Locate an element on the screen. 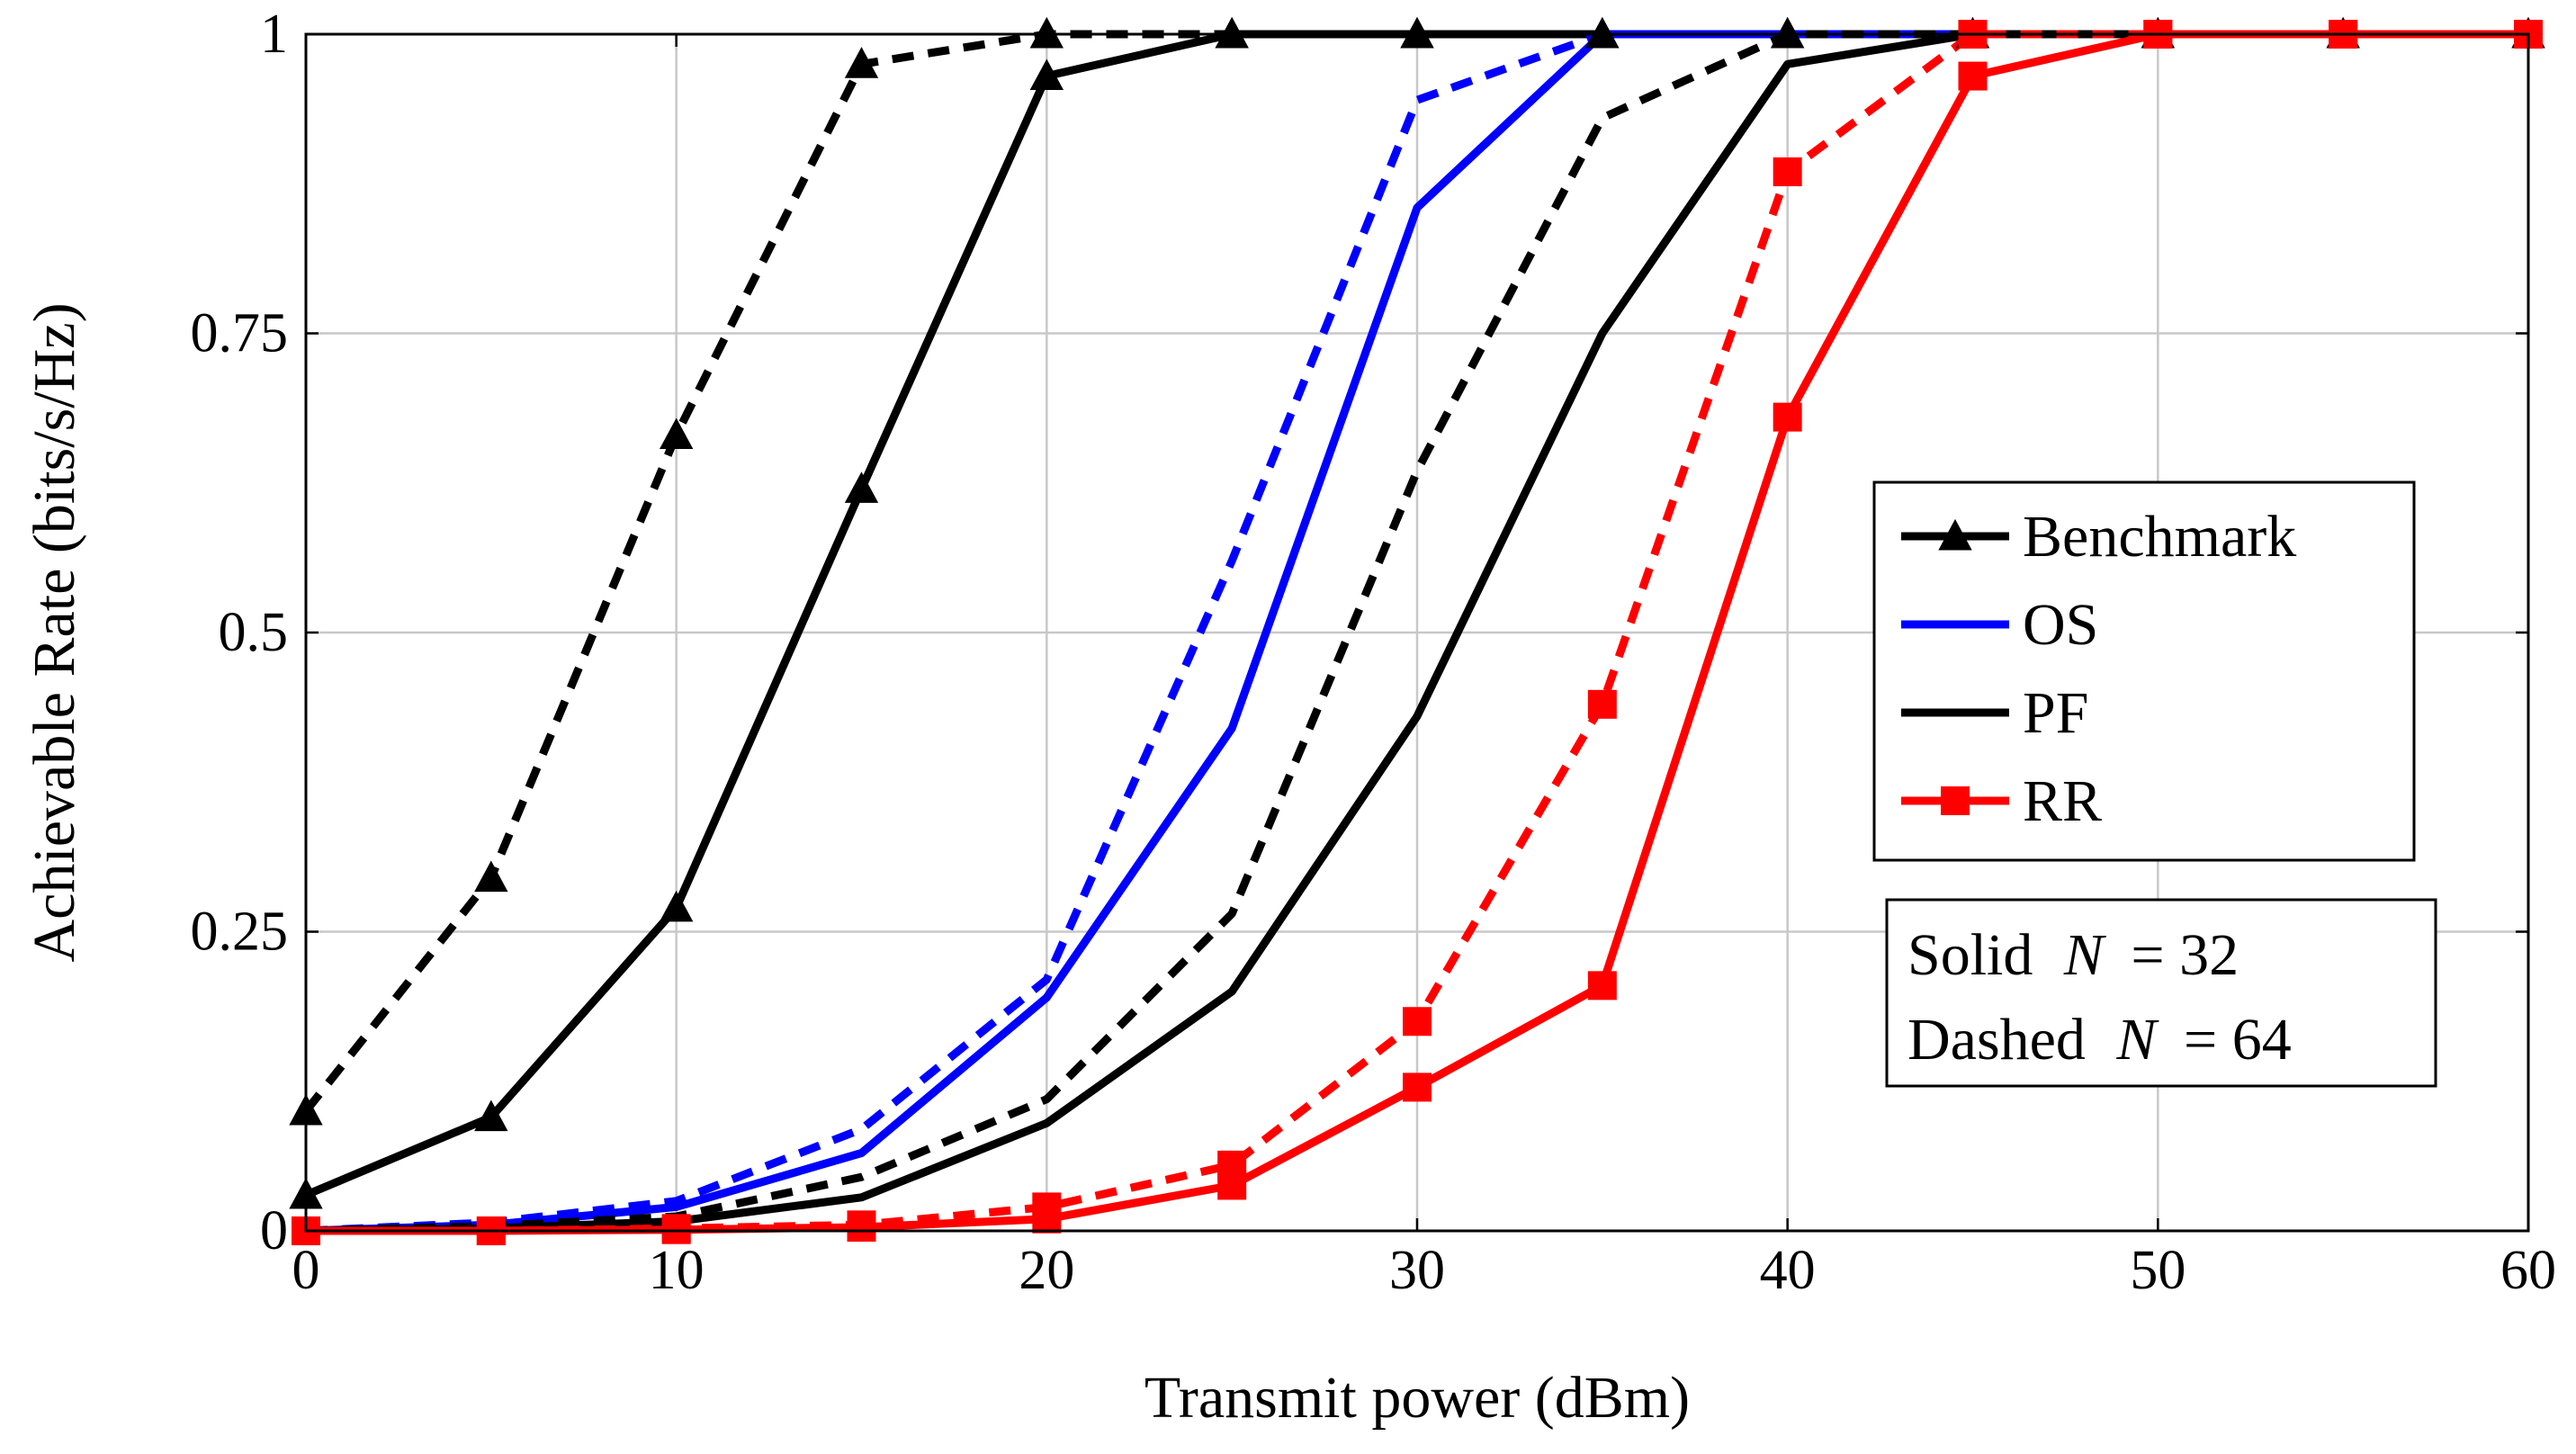 The image size is (2576, 1454). legend-marker-rr is located at coordinates (1956, 801).